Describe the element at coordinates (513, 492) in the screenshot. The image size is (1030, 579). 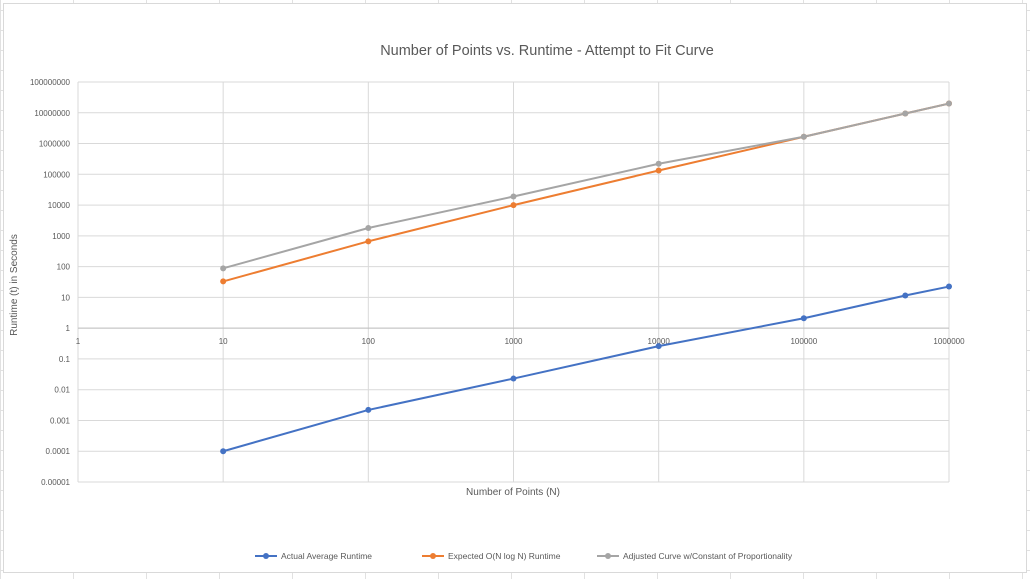
I see `x-axis-title: Number of Points (N)` at that location.